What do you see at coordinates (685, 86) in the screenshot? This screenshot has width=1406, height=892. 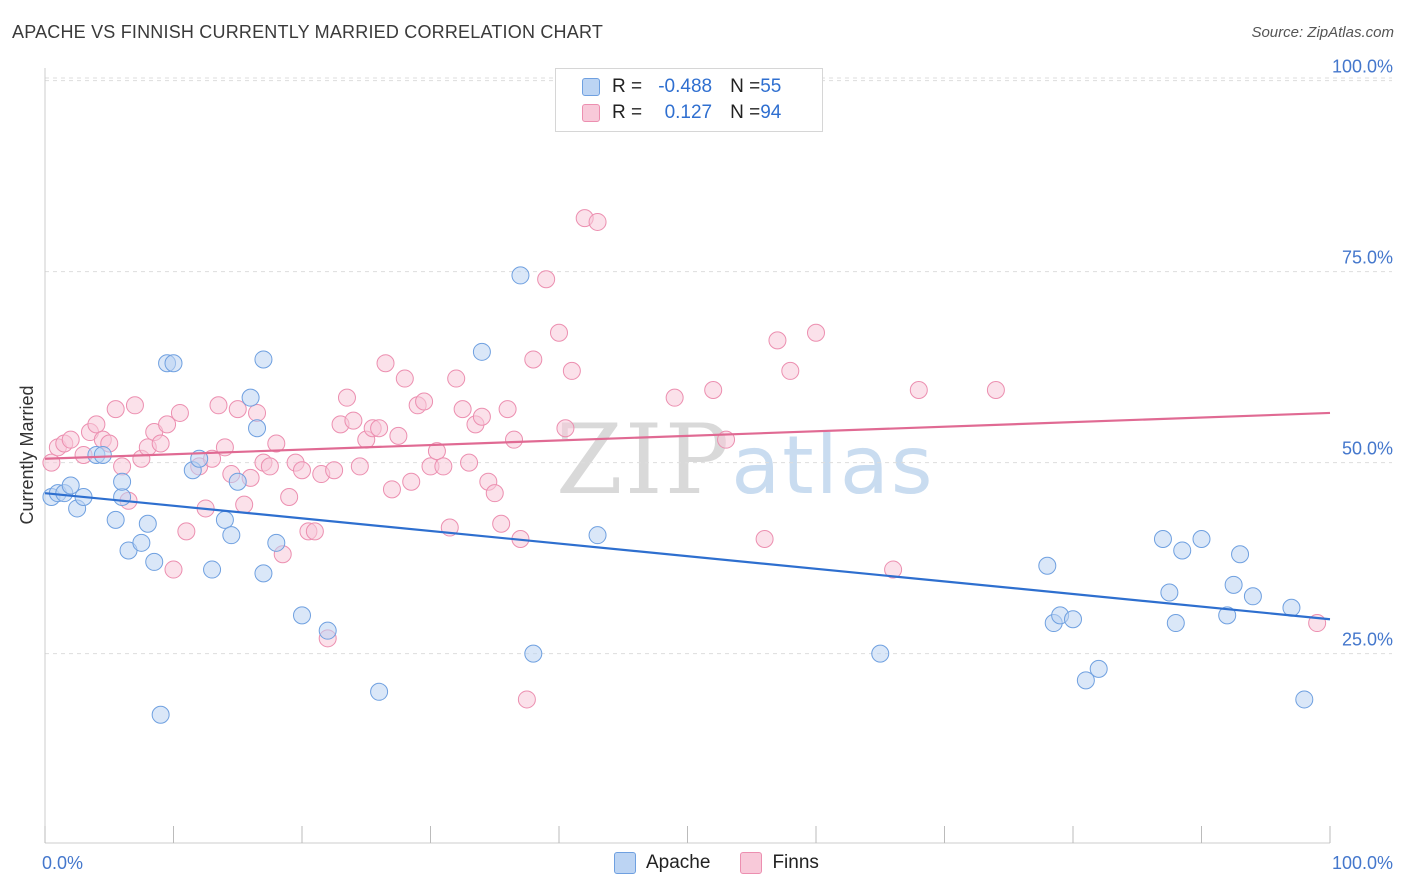 I see `apache-r-value: -0.488` at bounding box center [685, 86].